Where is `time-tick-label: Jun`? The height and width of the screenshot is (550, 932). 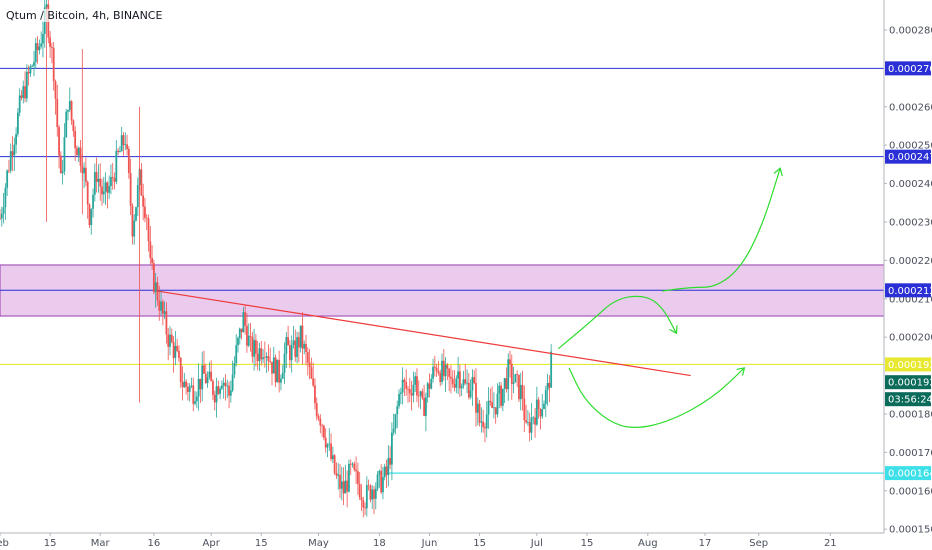 time-tick-label: Jun is located at coordinates (429, 543).